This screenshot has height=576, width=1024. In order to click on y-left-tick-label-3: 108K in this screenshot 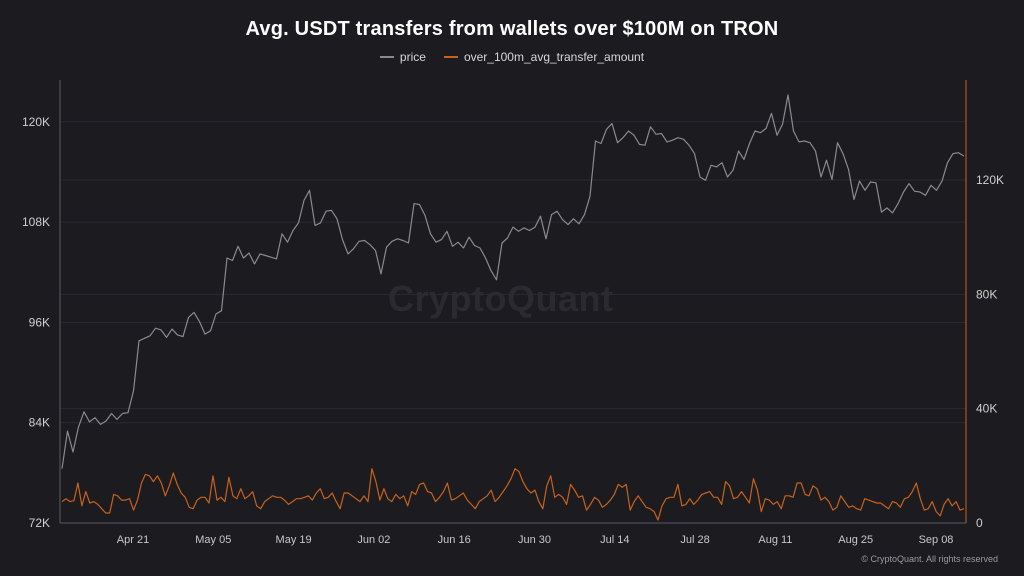, I will do `click(36, 222)`.